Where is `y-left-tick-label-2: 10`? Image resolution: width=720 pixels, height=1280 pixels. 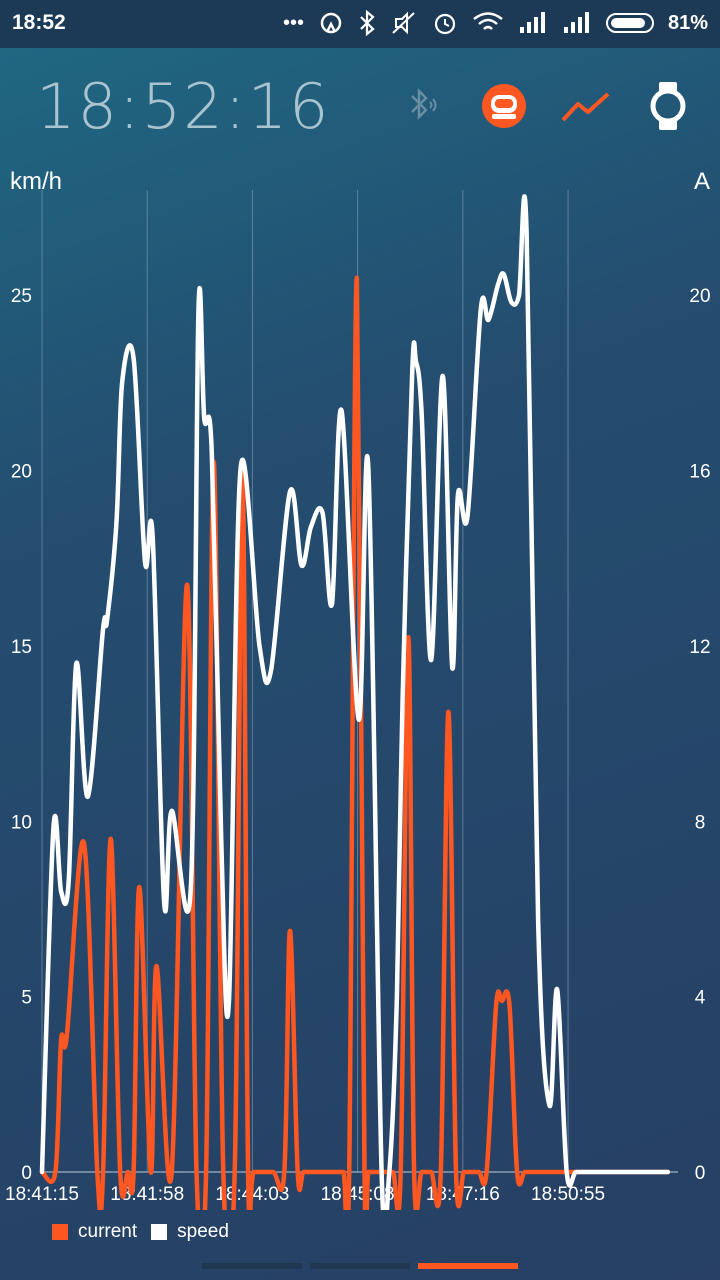
y-left-tick-label-2: 10 is located at coordinates (21, 822).